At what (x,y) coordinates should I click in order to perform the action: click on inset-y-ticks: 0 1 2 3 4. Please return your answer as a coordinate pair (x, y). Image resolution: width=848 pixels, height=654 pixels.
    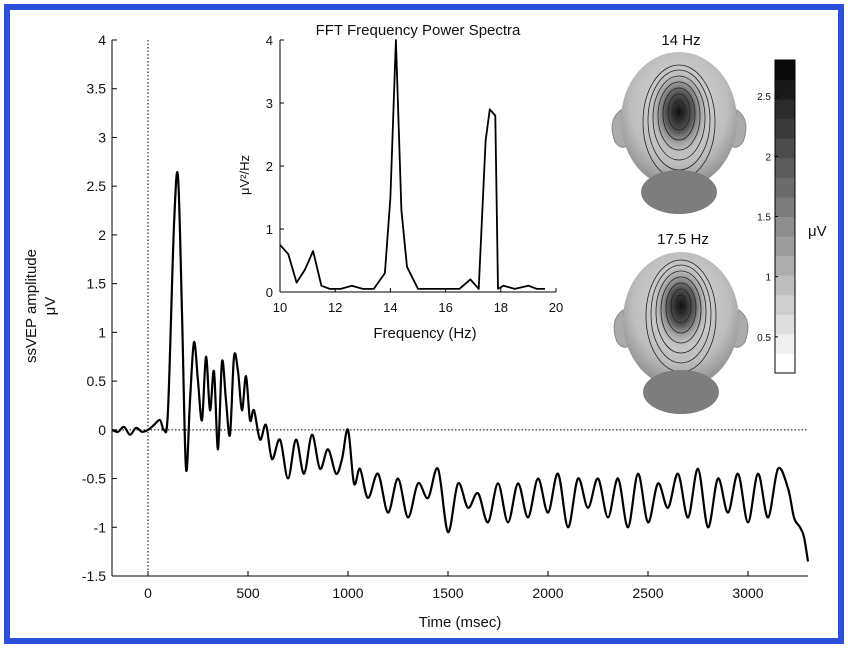
    Looking at the image, I should click on (275, 166).